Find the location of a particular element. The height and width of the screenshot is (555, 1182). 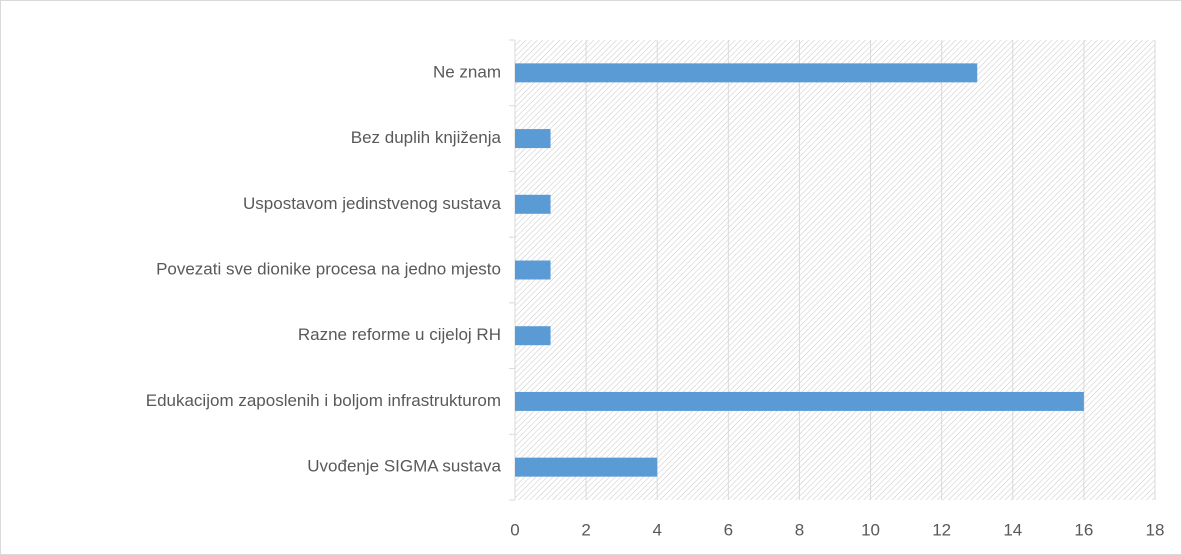

x-tick-label: 16 is located at coordinates (1083, 529).